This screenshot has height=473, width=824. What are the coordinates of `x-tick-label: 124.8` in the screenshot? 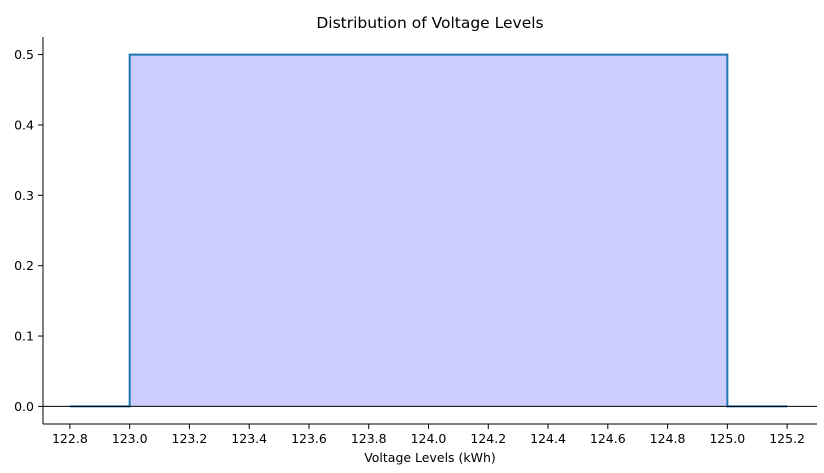 It's located at (668, 438).